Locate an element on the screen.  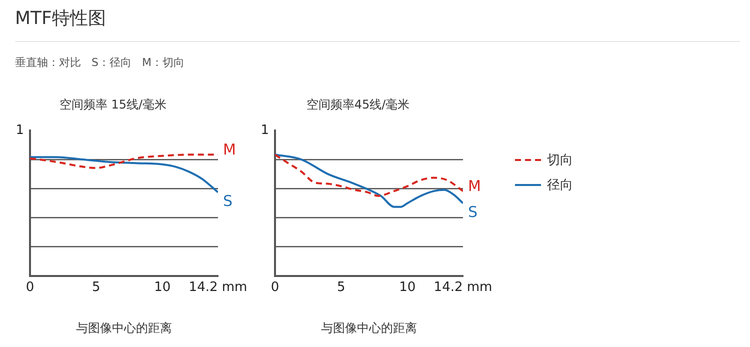
text: 垂直轴：对比 S：径向 M：切向 is located at coordinates (99, 62).